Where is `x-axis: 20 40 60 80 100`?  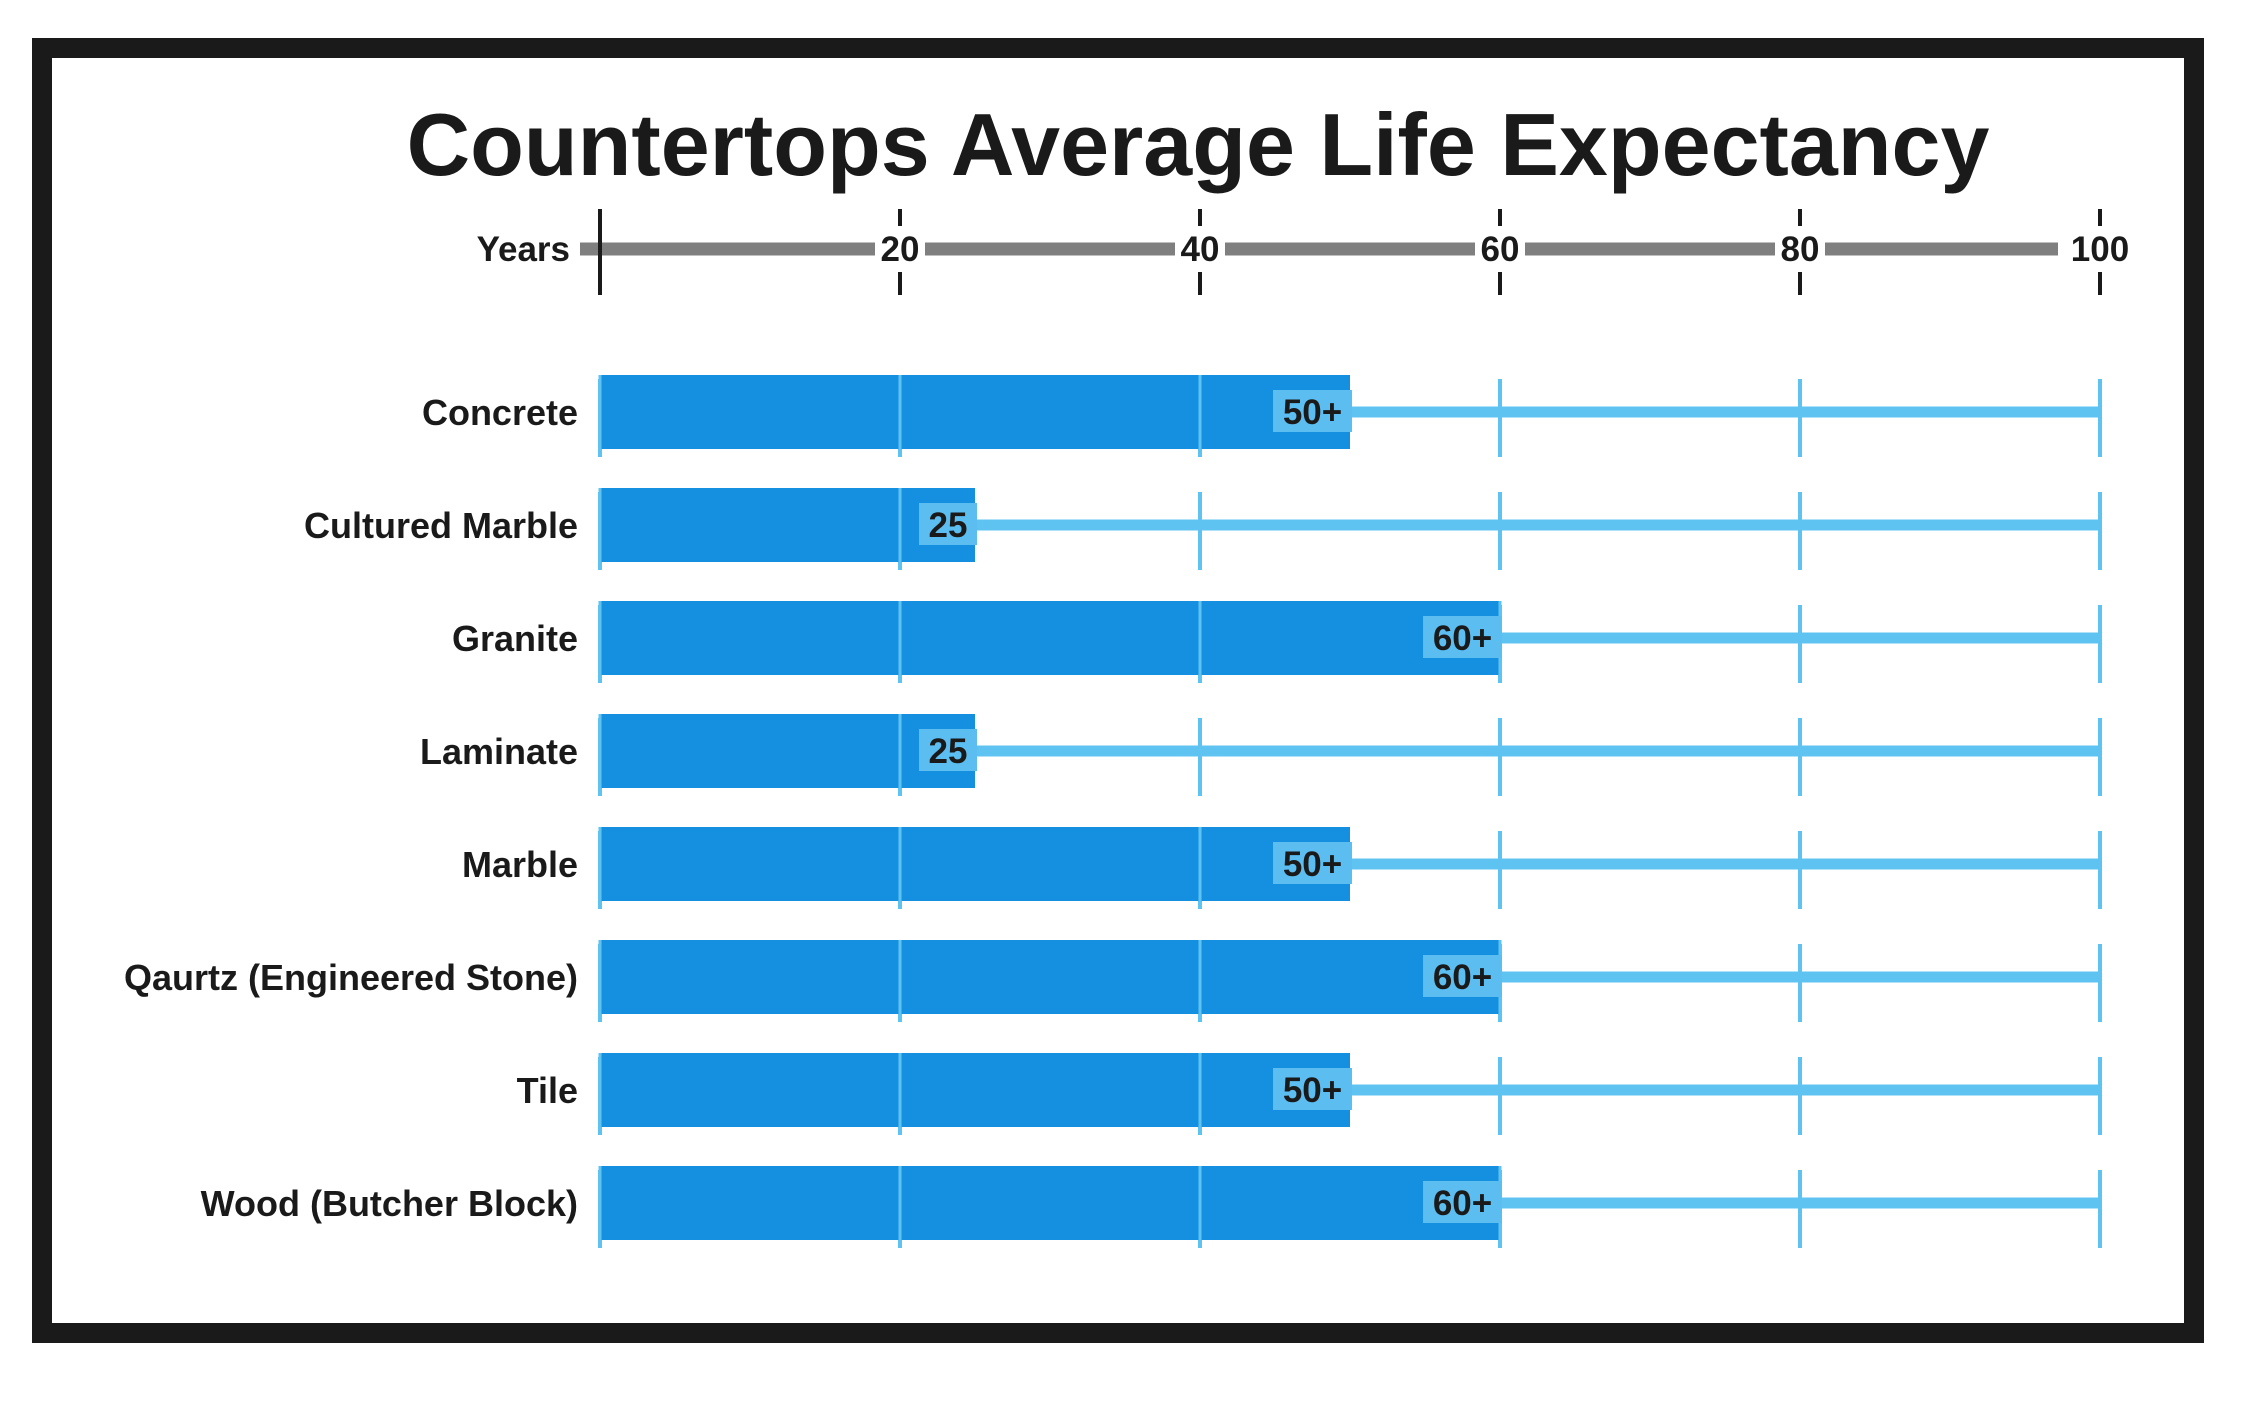
x-axis: 20 40 60 80 100 is located at coordinates (1358, 252).